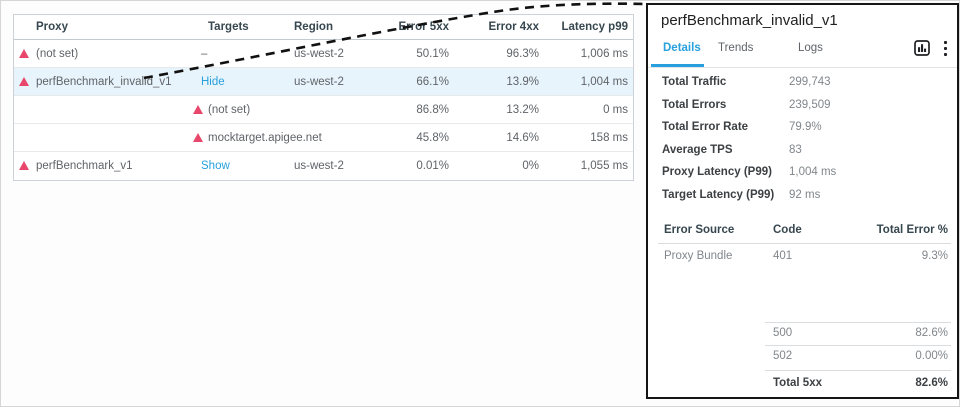  I want to click on kebab-menu-icon, so click(946, 48).